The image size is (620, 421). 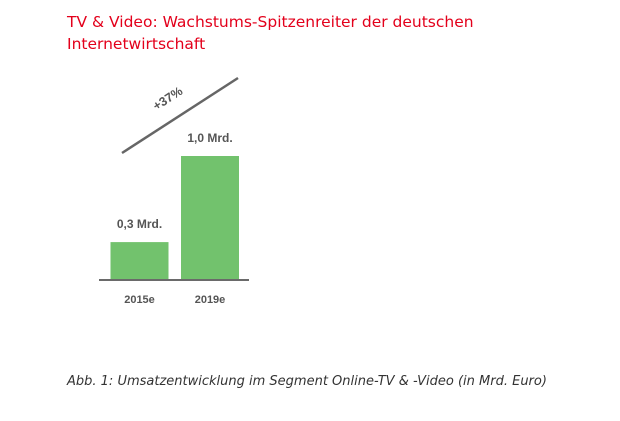 I want to click on bar-2019e, so click(x=210, y=217).